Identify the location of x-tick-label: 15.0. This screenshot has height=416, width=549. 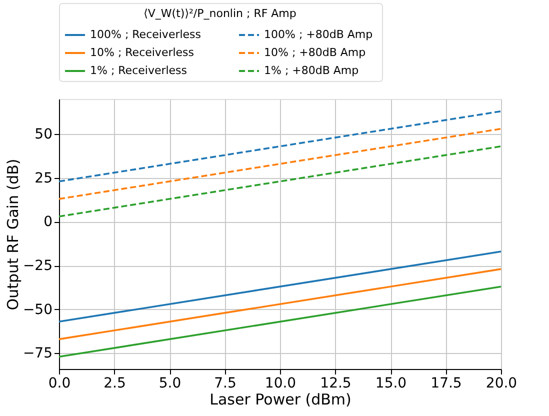
(391, 384).